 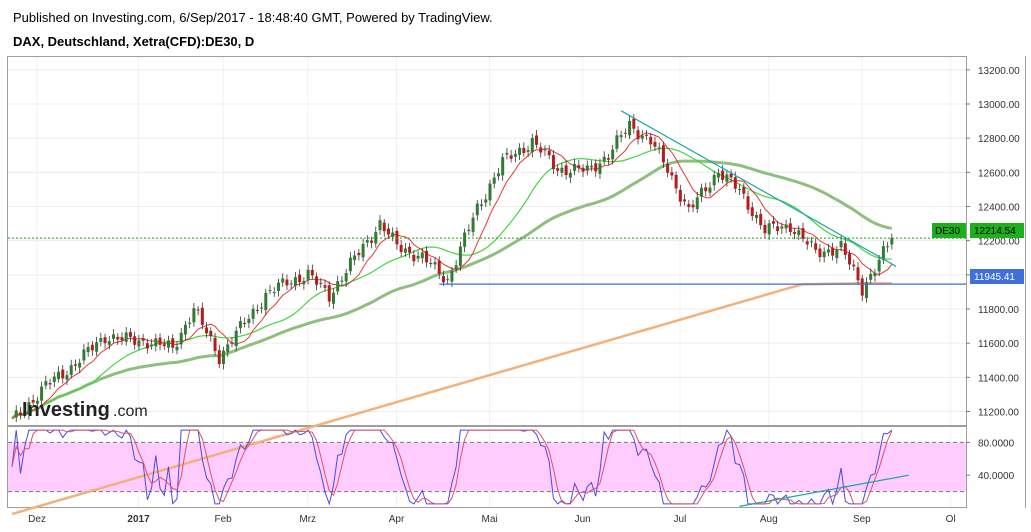 I want to click on current-price-value-box, so click(x=997, y=230).